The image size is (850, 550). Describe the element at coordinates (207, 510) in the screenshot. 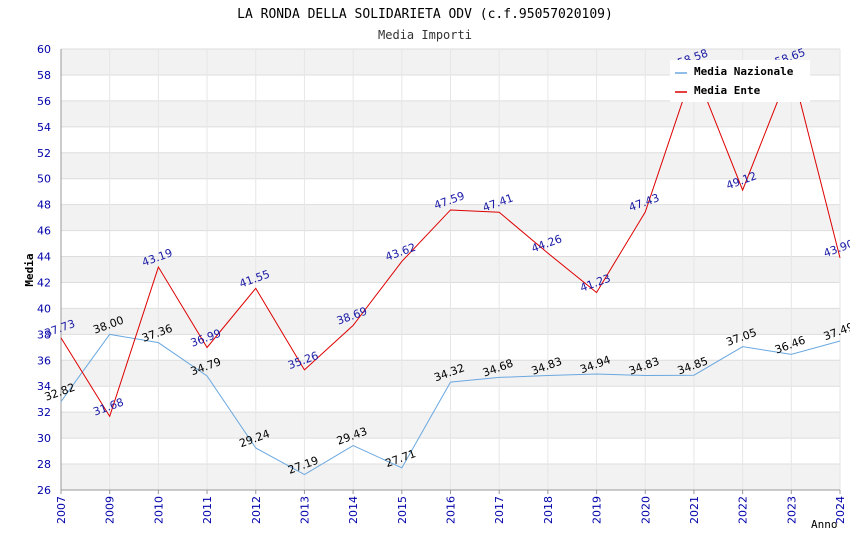

I see `x-tick-label: 2011` at that location.